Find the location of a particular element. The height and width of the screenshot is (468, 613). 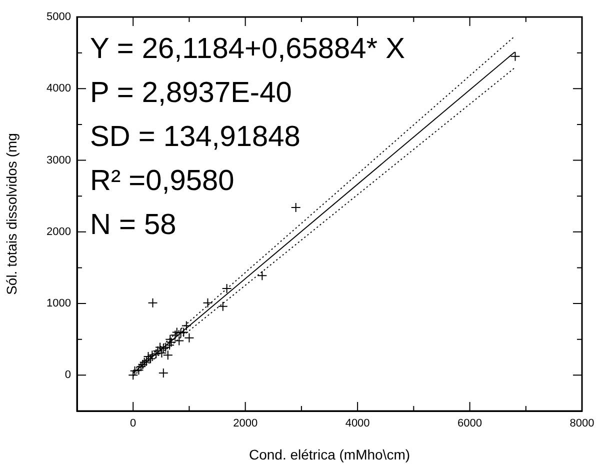

annotation: Y = 26,1184+0,65884* X is located at coordinates (247, 49).